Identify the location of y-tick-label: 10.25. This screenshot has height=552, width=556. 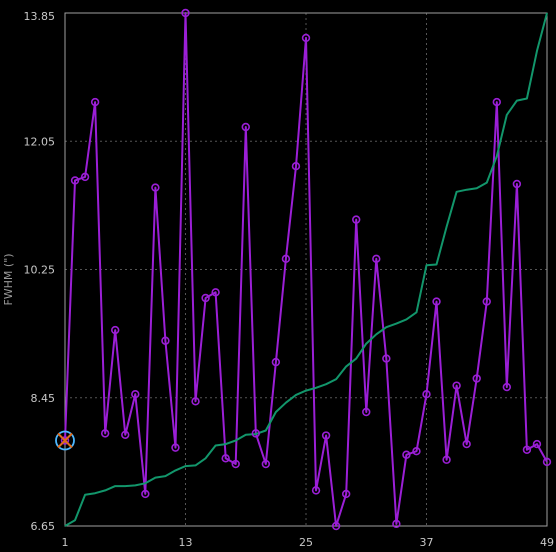
(40, 270).